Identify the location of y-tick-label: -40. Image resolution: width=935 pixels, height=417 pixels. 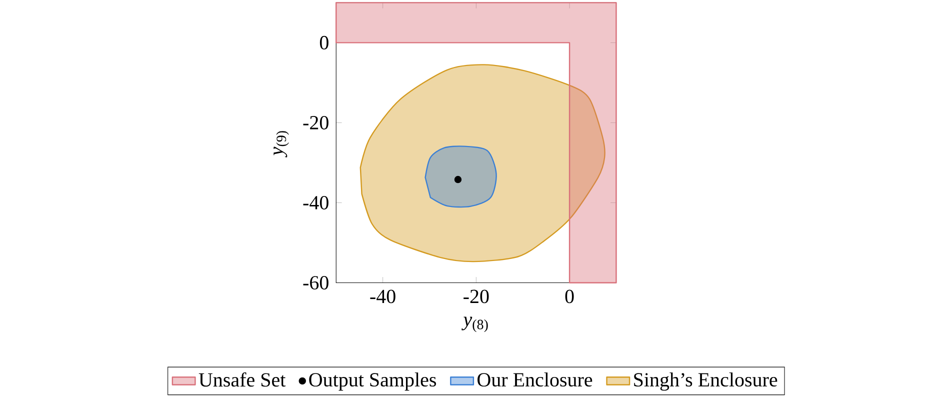
(315, 203).